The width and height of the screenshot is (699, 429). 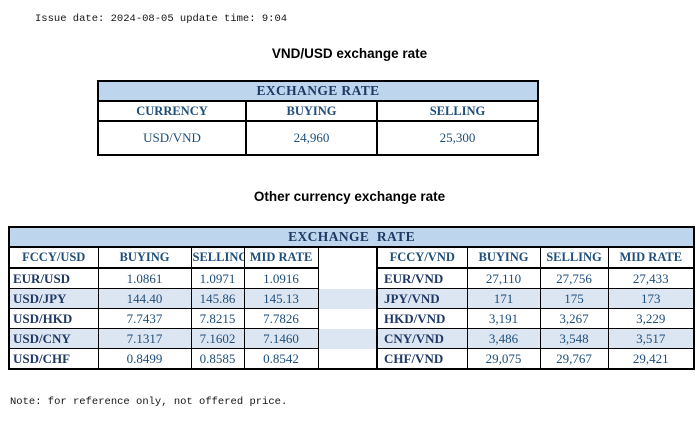 I want to click on buying-cell: 7.7437, so click(x=144, y=318).